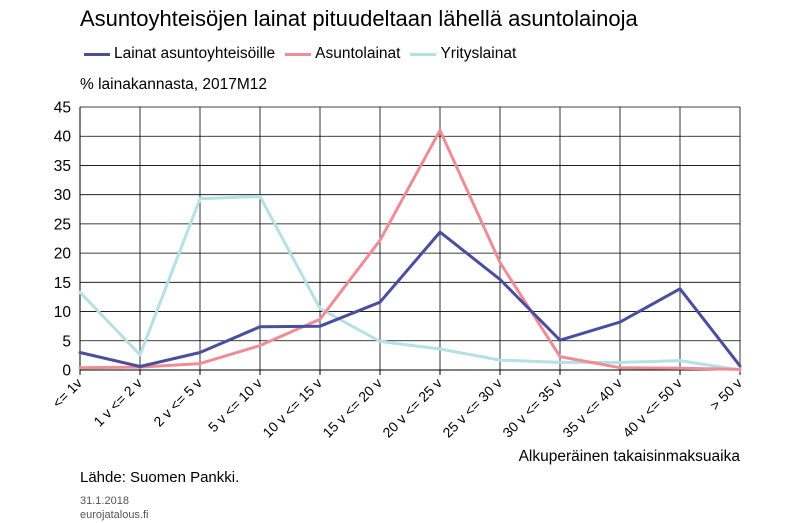  I want to click on chart-subtitle: % lainakannasta, 2017M12, so click(173, 84).